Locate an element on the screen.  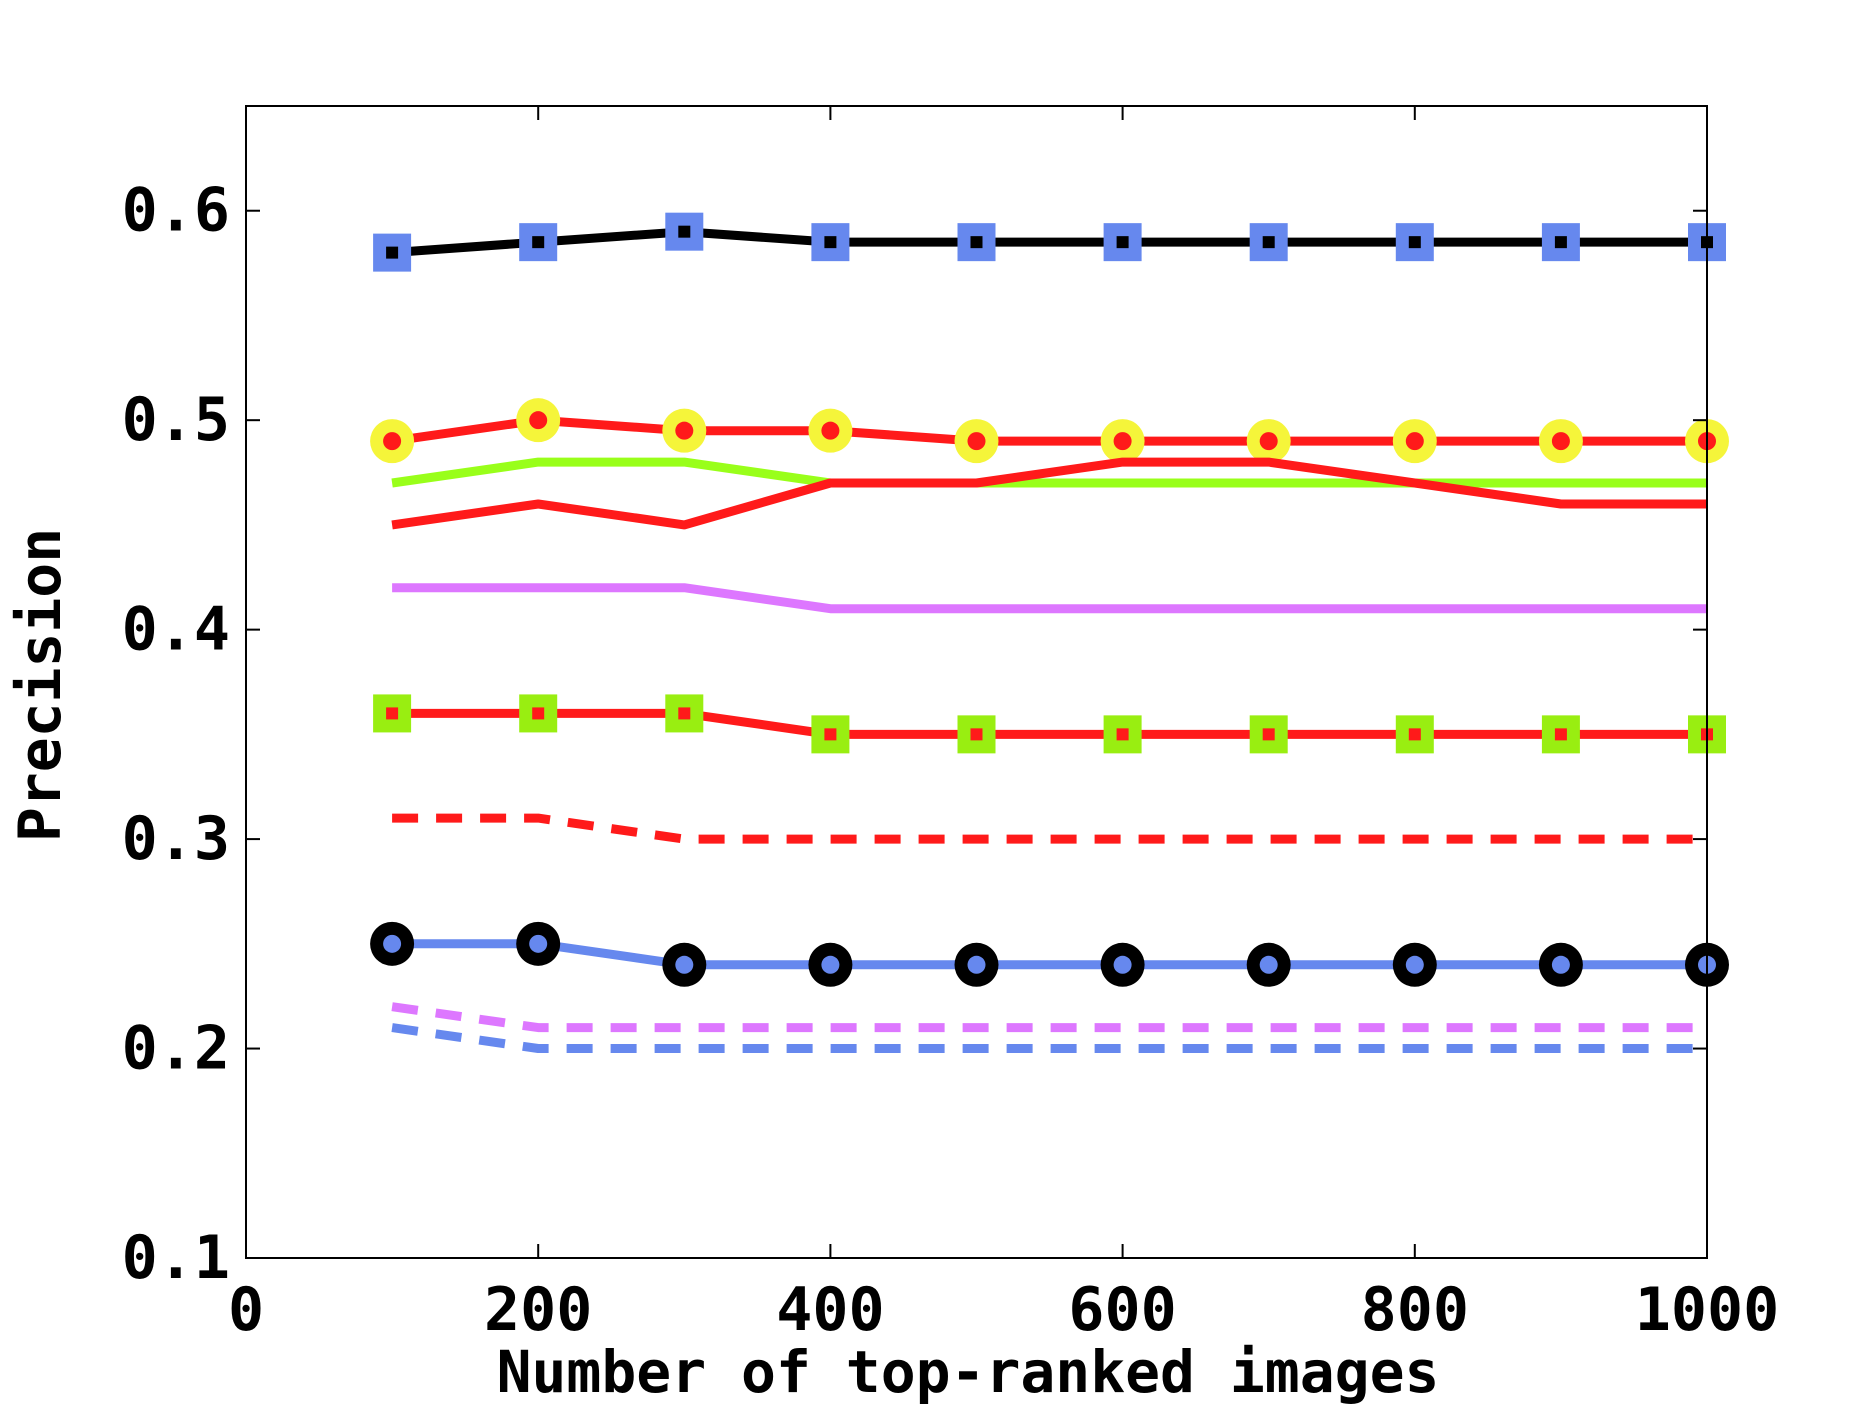
y-tick-label: 0.2 is located at coordinates (176, 1049).